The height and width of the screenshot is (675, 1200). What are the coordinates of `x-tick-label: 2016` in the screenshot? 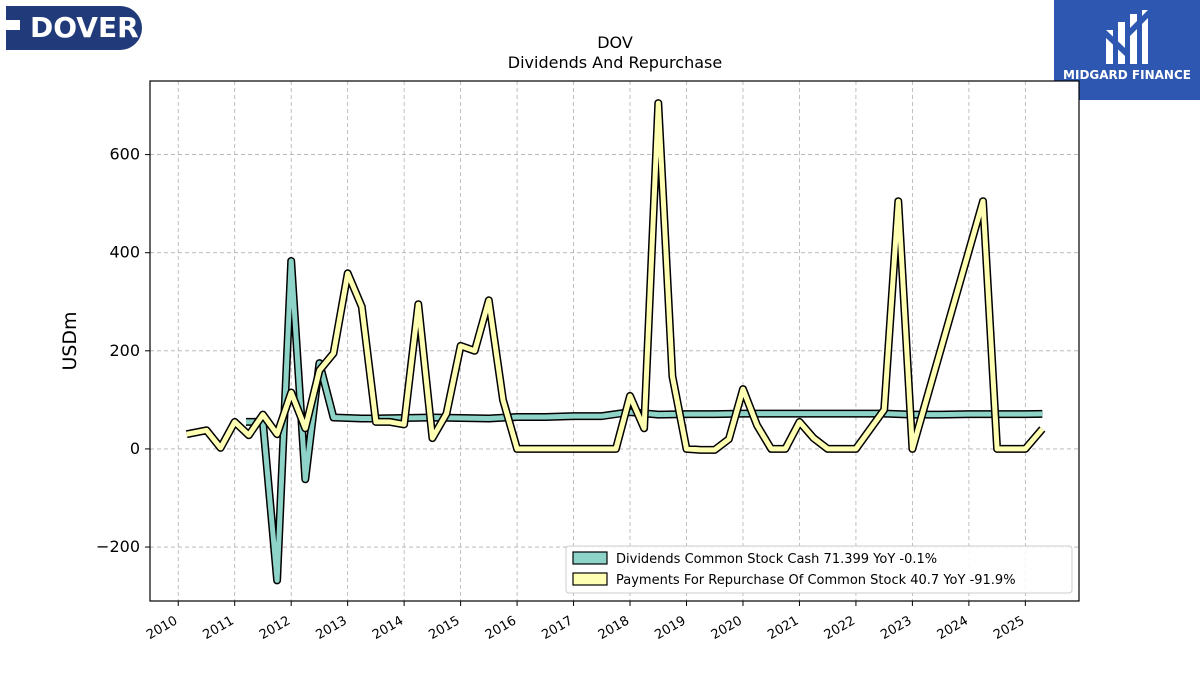 It's located at (501, 628).